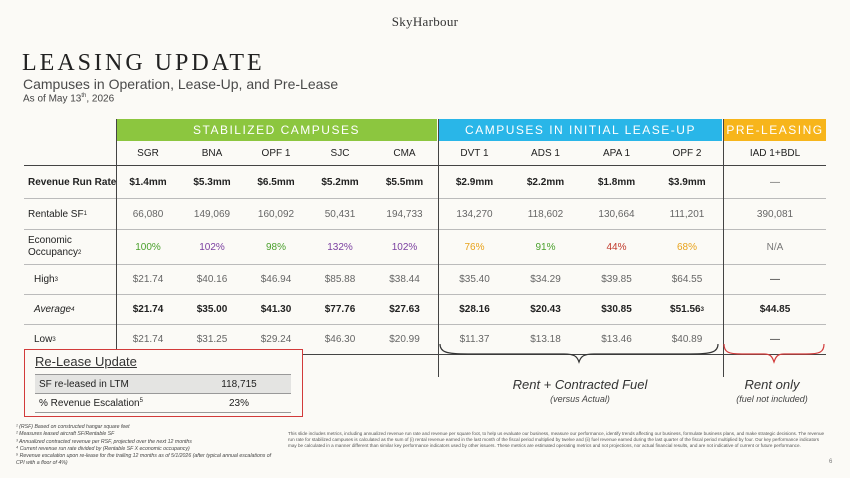  Describe the element at coordinates (687, 214) in the screenshot. I see `table-cell: 111,201` at that location.